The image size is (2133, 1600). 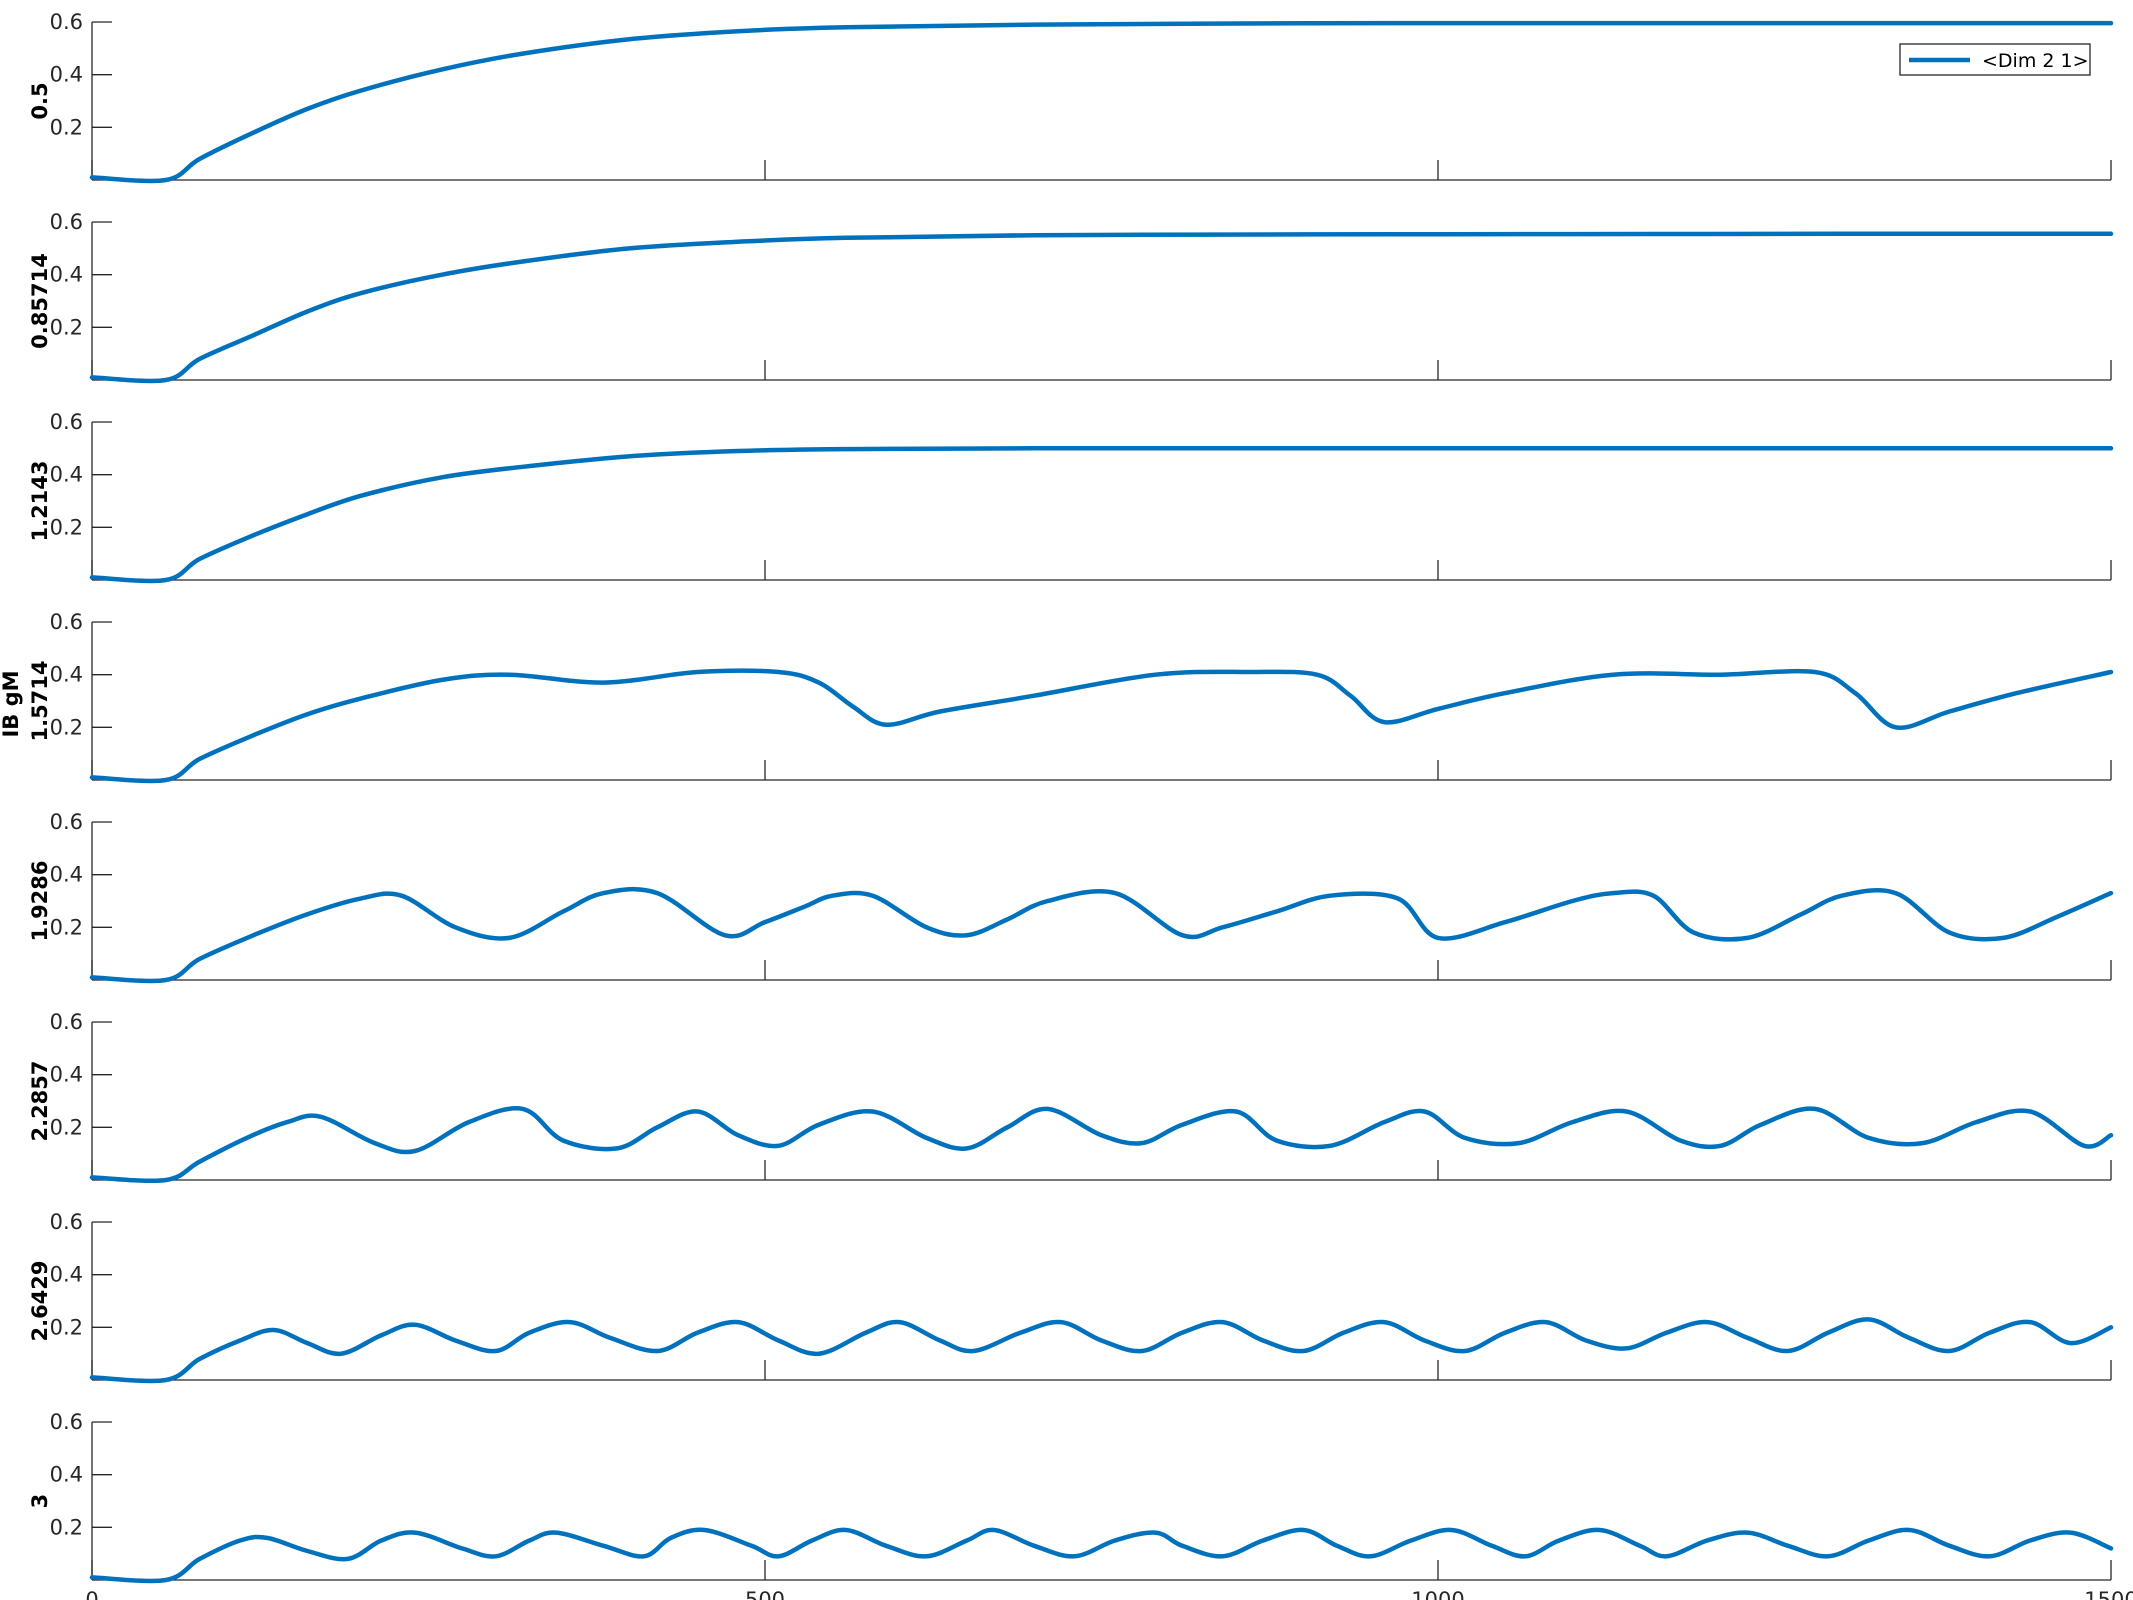 What do you see at coordinates (91, 1594) in the screenshot?
I see `x-tick-label: 0` at bounding box center [91, 1594].